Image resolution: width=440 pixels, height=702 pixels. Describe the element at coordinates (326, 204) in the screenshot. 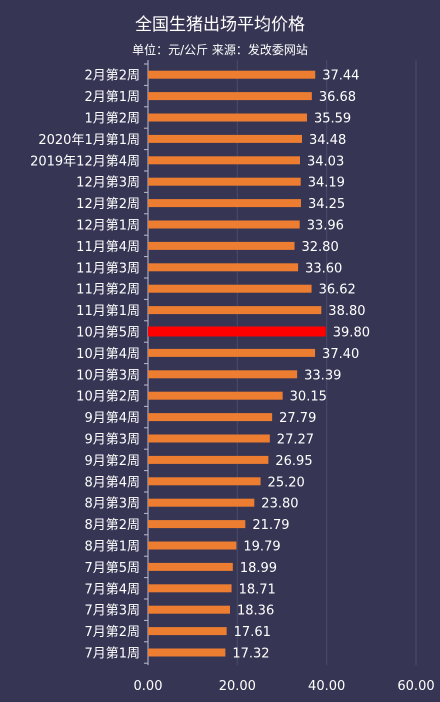

I see `value-label-6: 34.25` at that location.